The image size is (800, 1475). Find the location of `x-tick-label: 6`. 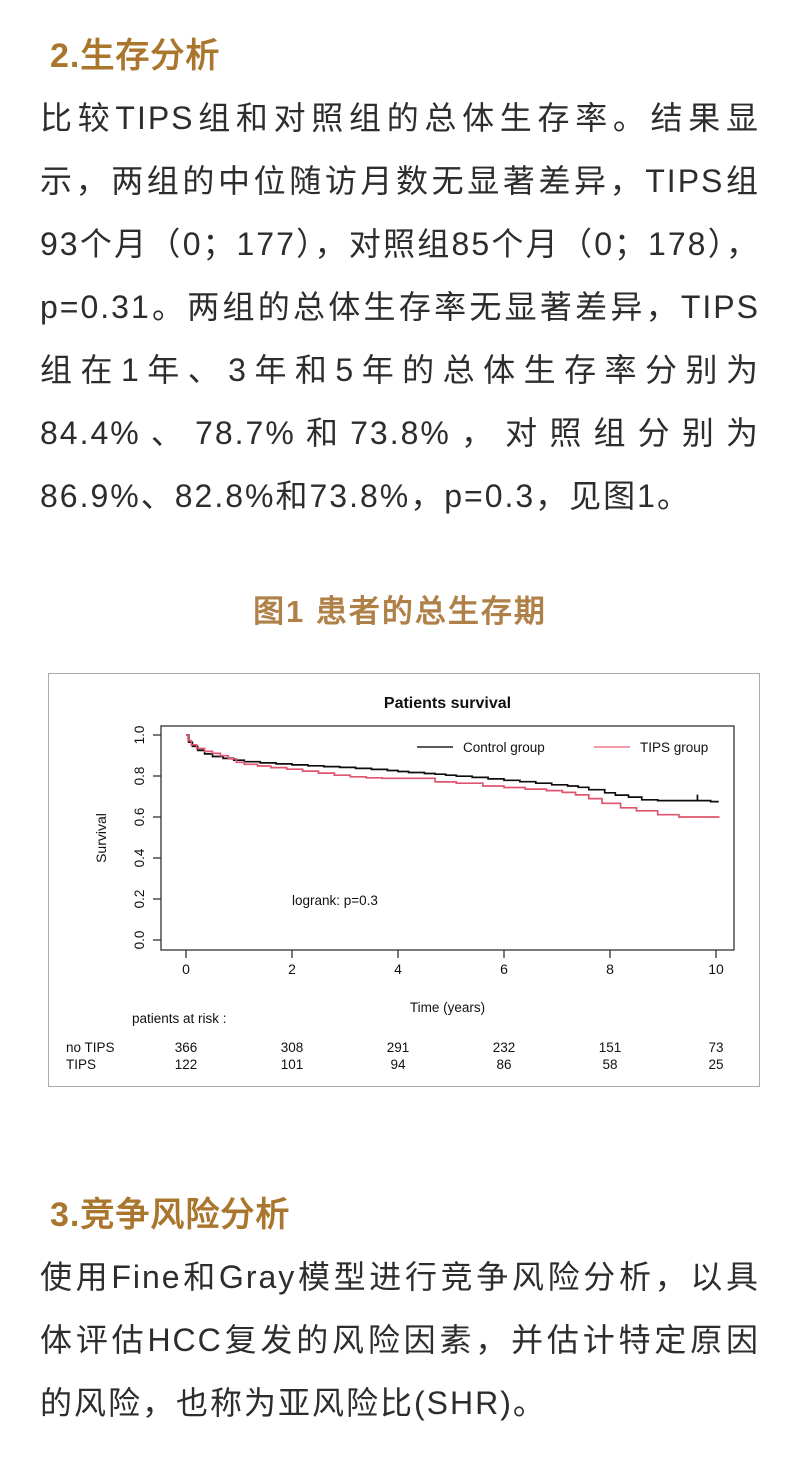

x-tick-label: 6 is located at coordinates (504, 969).